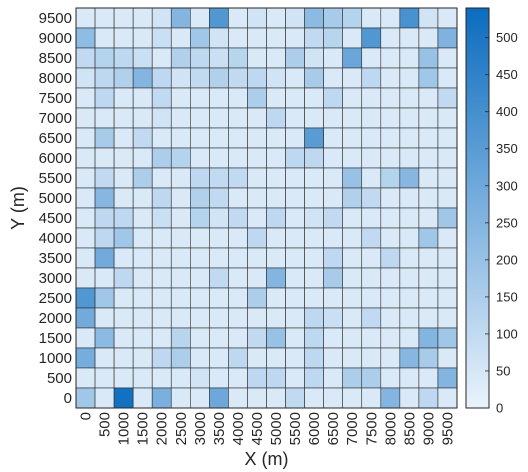 This screenshot has width=528, height=472. Describe the element at coordinates (390, 428) in the screenshot. I see `x-tick-label: 8000` at that location.